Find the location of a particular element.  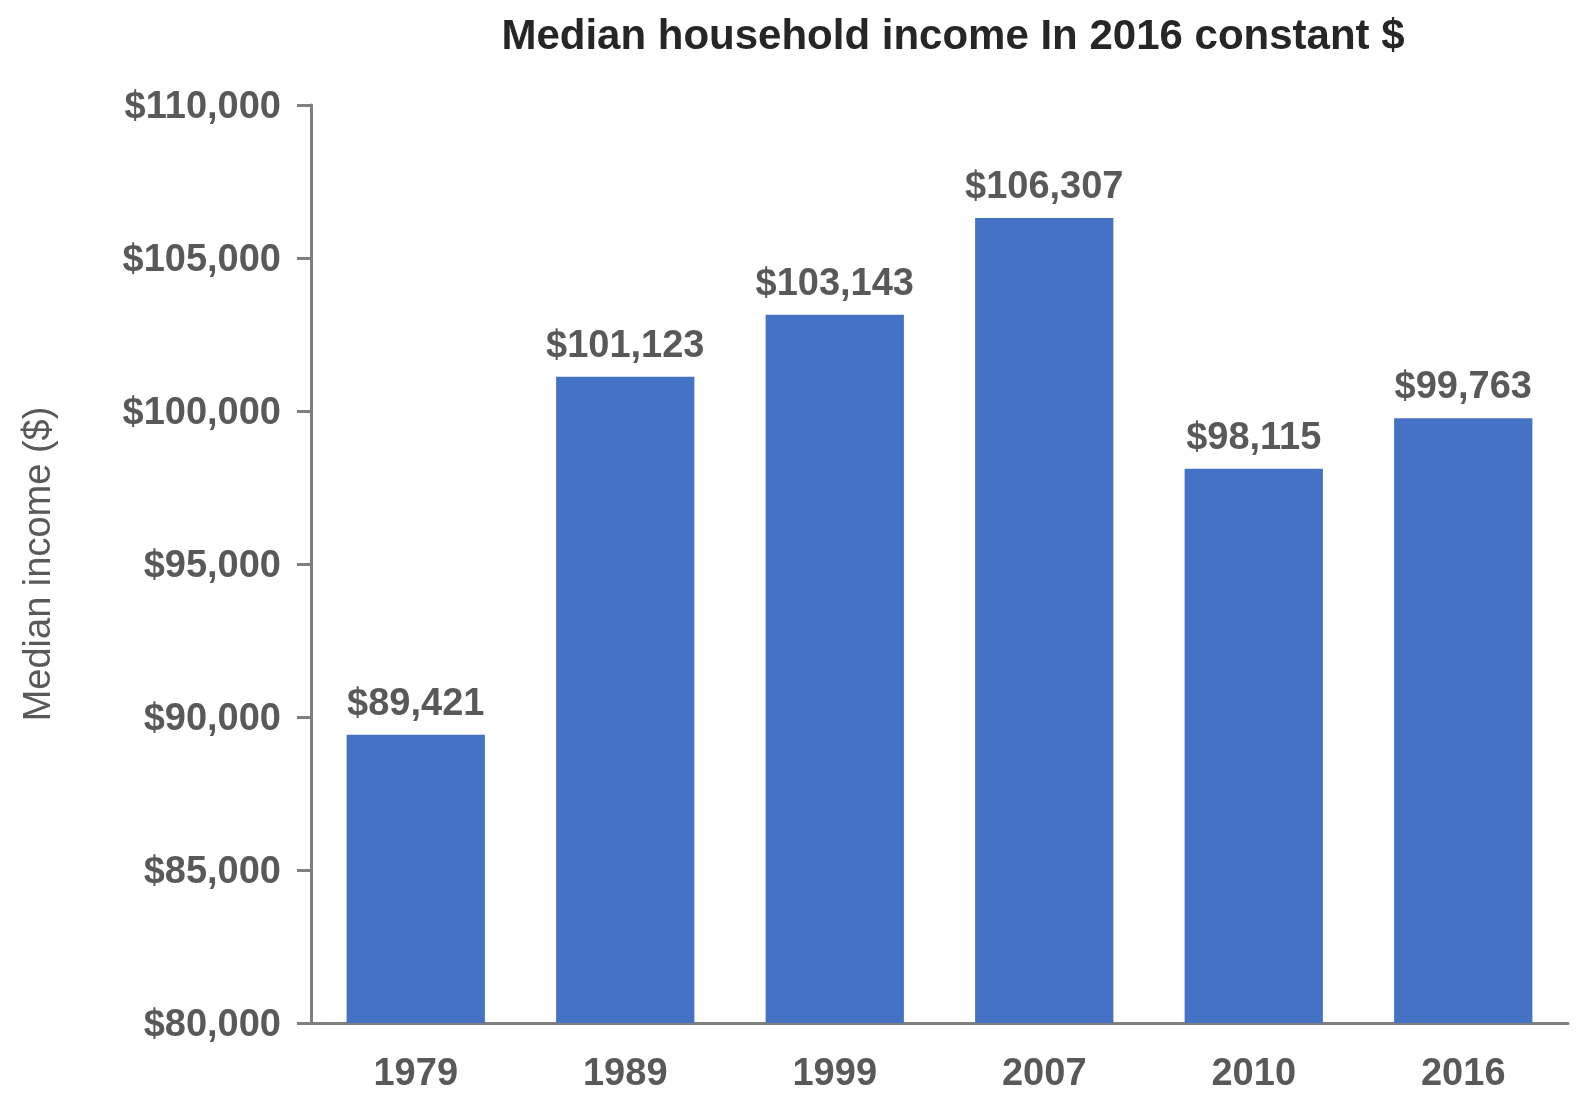

data-label: $101,123 is located at coordinates (625, 343).